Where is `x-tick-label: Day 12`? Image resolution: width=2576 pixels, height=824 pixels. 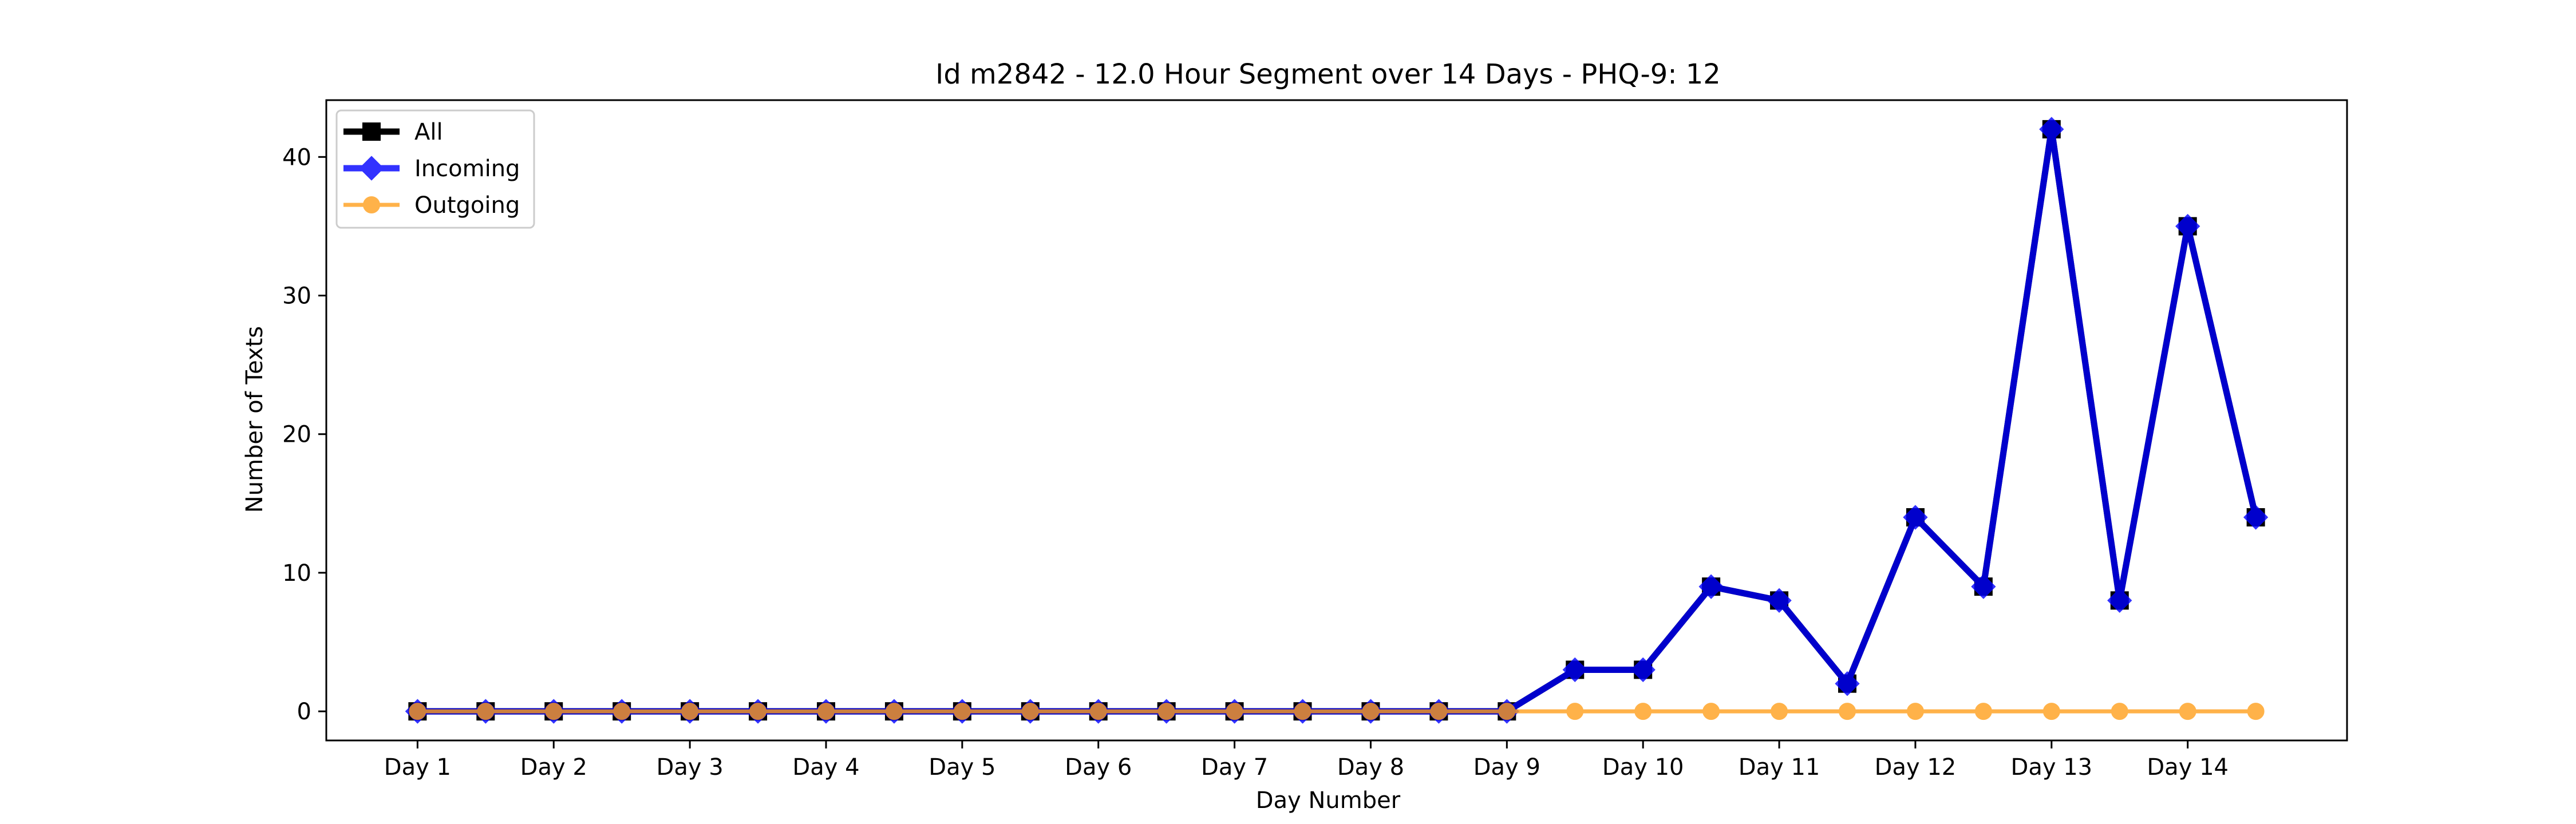
x-tick-label: Day 12 is located at coordinates (1916, 767).